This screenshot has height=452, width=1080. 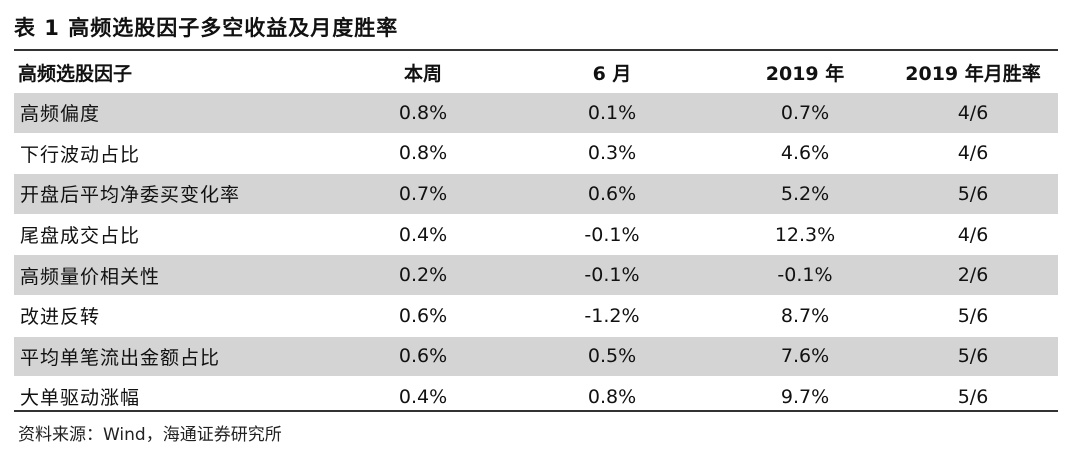 What do you see at coordinates (150, 435) in the screenshot?
I see `source-note: 资料来源：Wind，海通证券研究所` at bounding box center [150, 435].